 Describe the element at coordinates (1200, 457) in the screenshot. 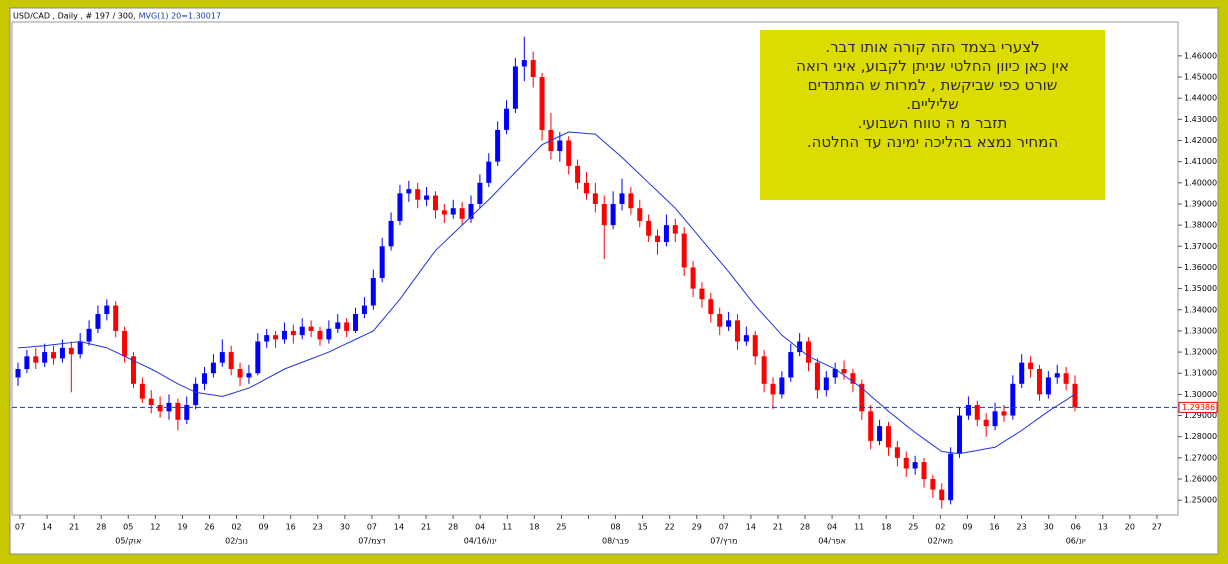

I see `y-tick-label: 1.27000` at that location.